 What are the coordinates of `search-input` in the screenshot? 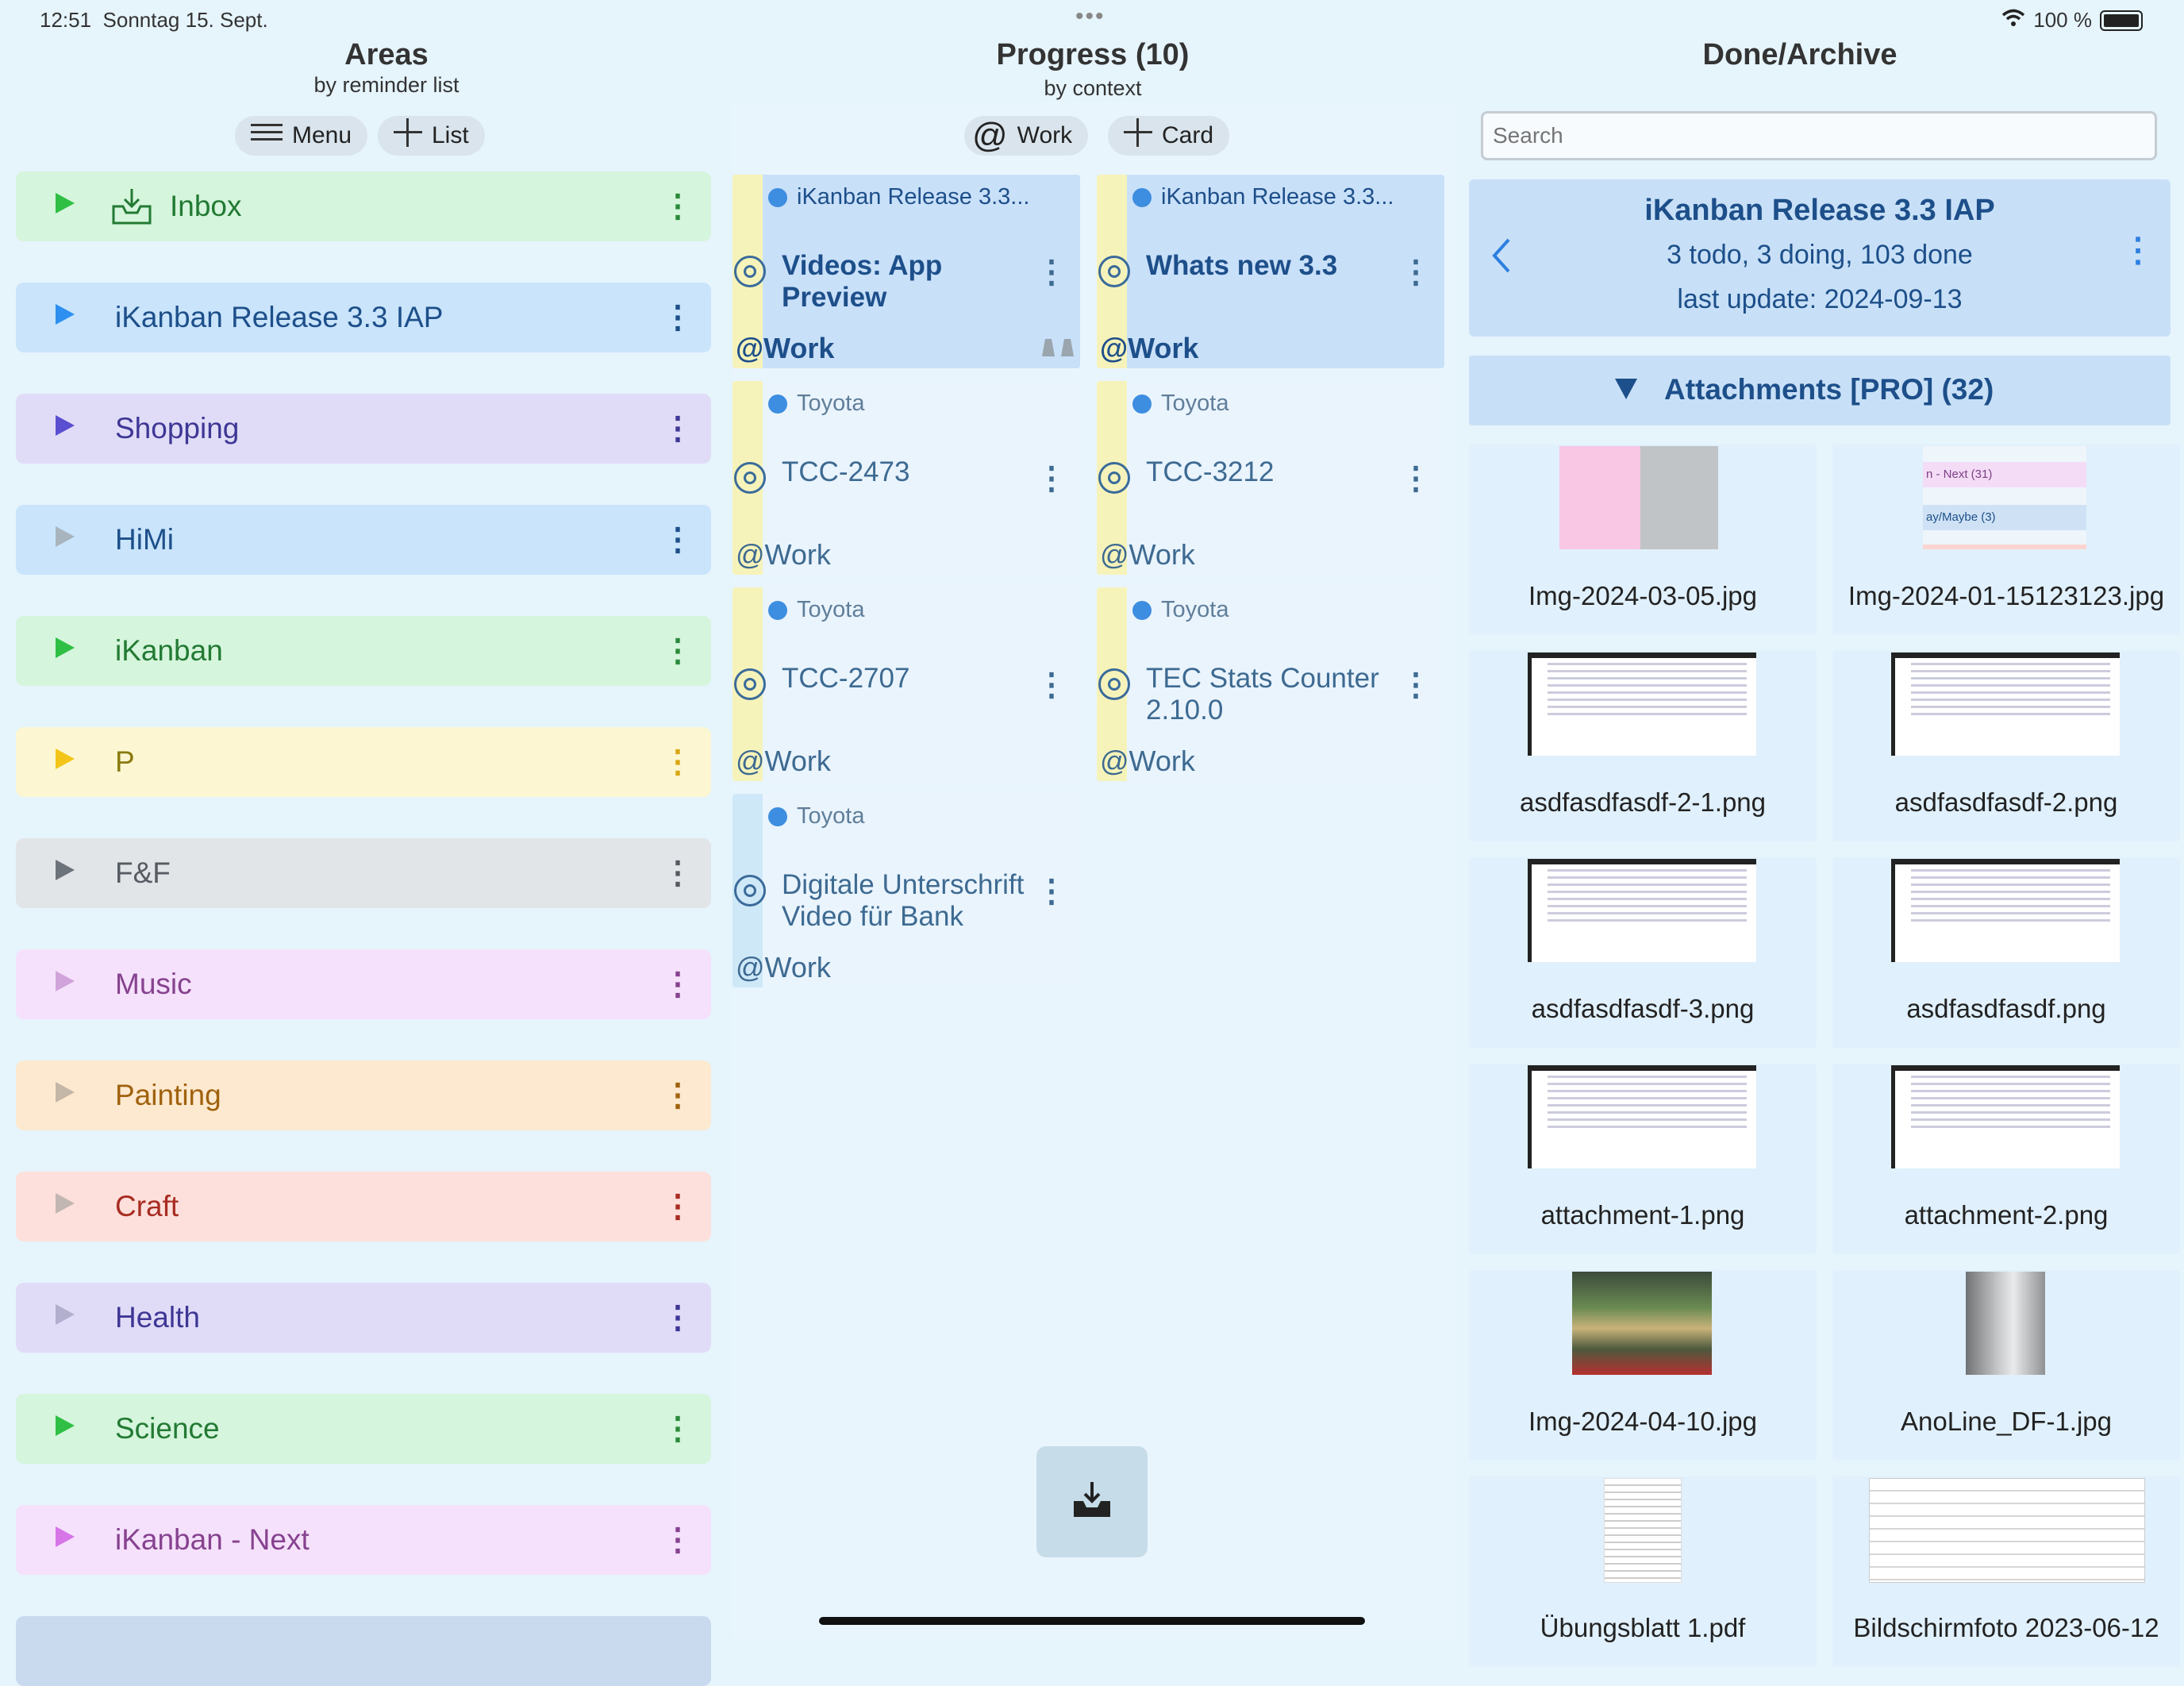 It's located at (1819, 135).